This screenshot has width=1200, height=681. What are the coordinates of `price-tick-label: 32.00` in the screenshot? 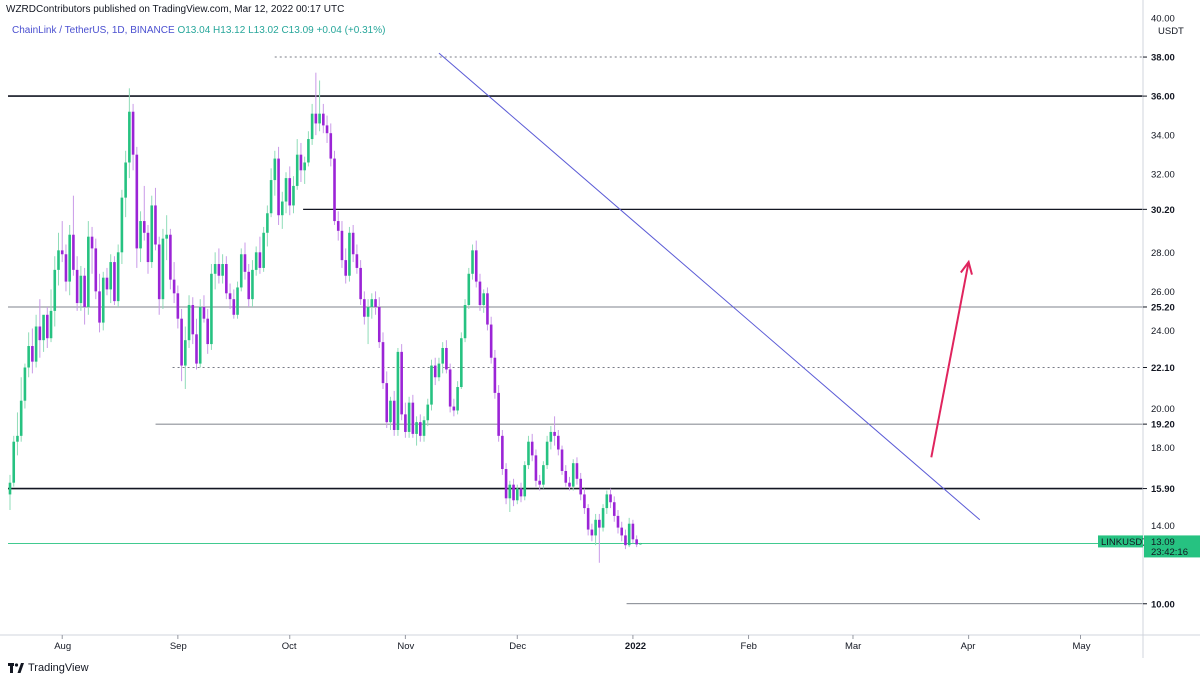 It's located at (1163, 175).